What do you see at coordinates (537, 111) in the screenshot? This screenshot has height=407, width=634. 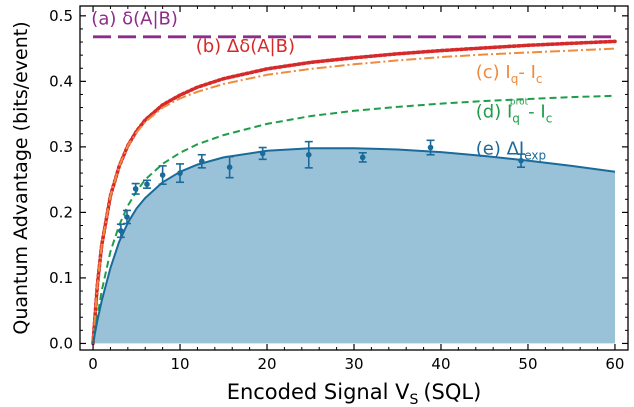 I see `series-d-label-part: - I` at bounding box center [537, 111].